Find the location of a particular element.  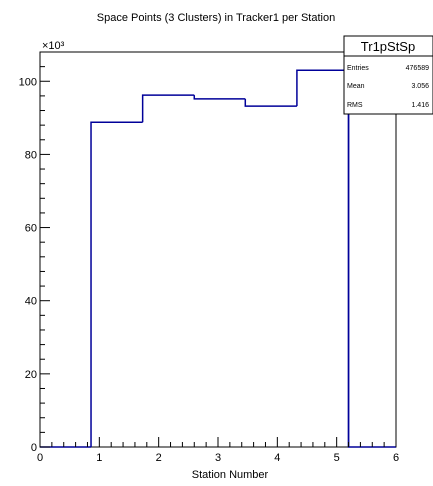

y-tick-label: 60 is located at coordinates (31, 229).